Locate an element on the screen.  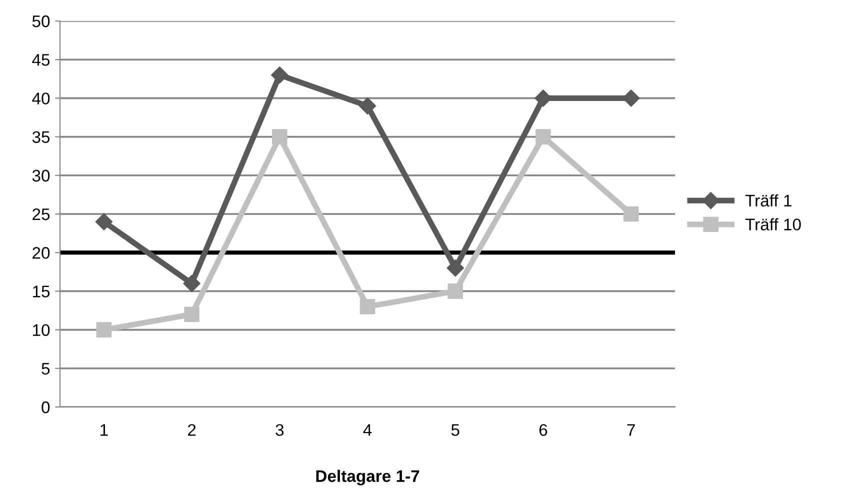
y-tick-label: 45 is located at coordinates (41, 60).